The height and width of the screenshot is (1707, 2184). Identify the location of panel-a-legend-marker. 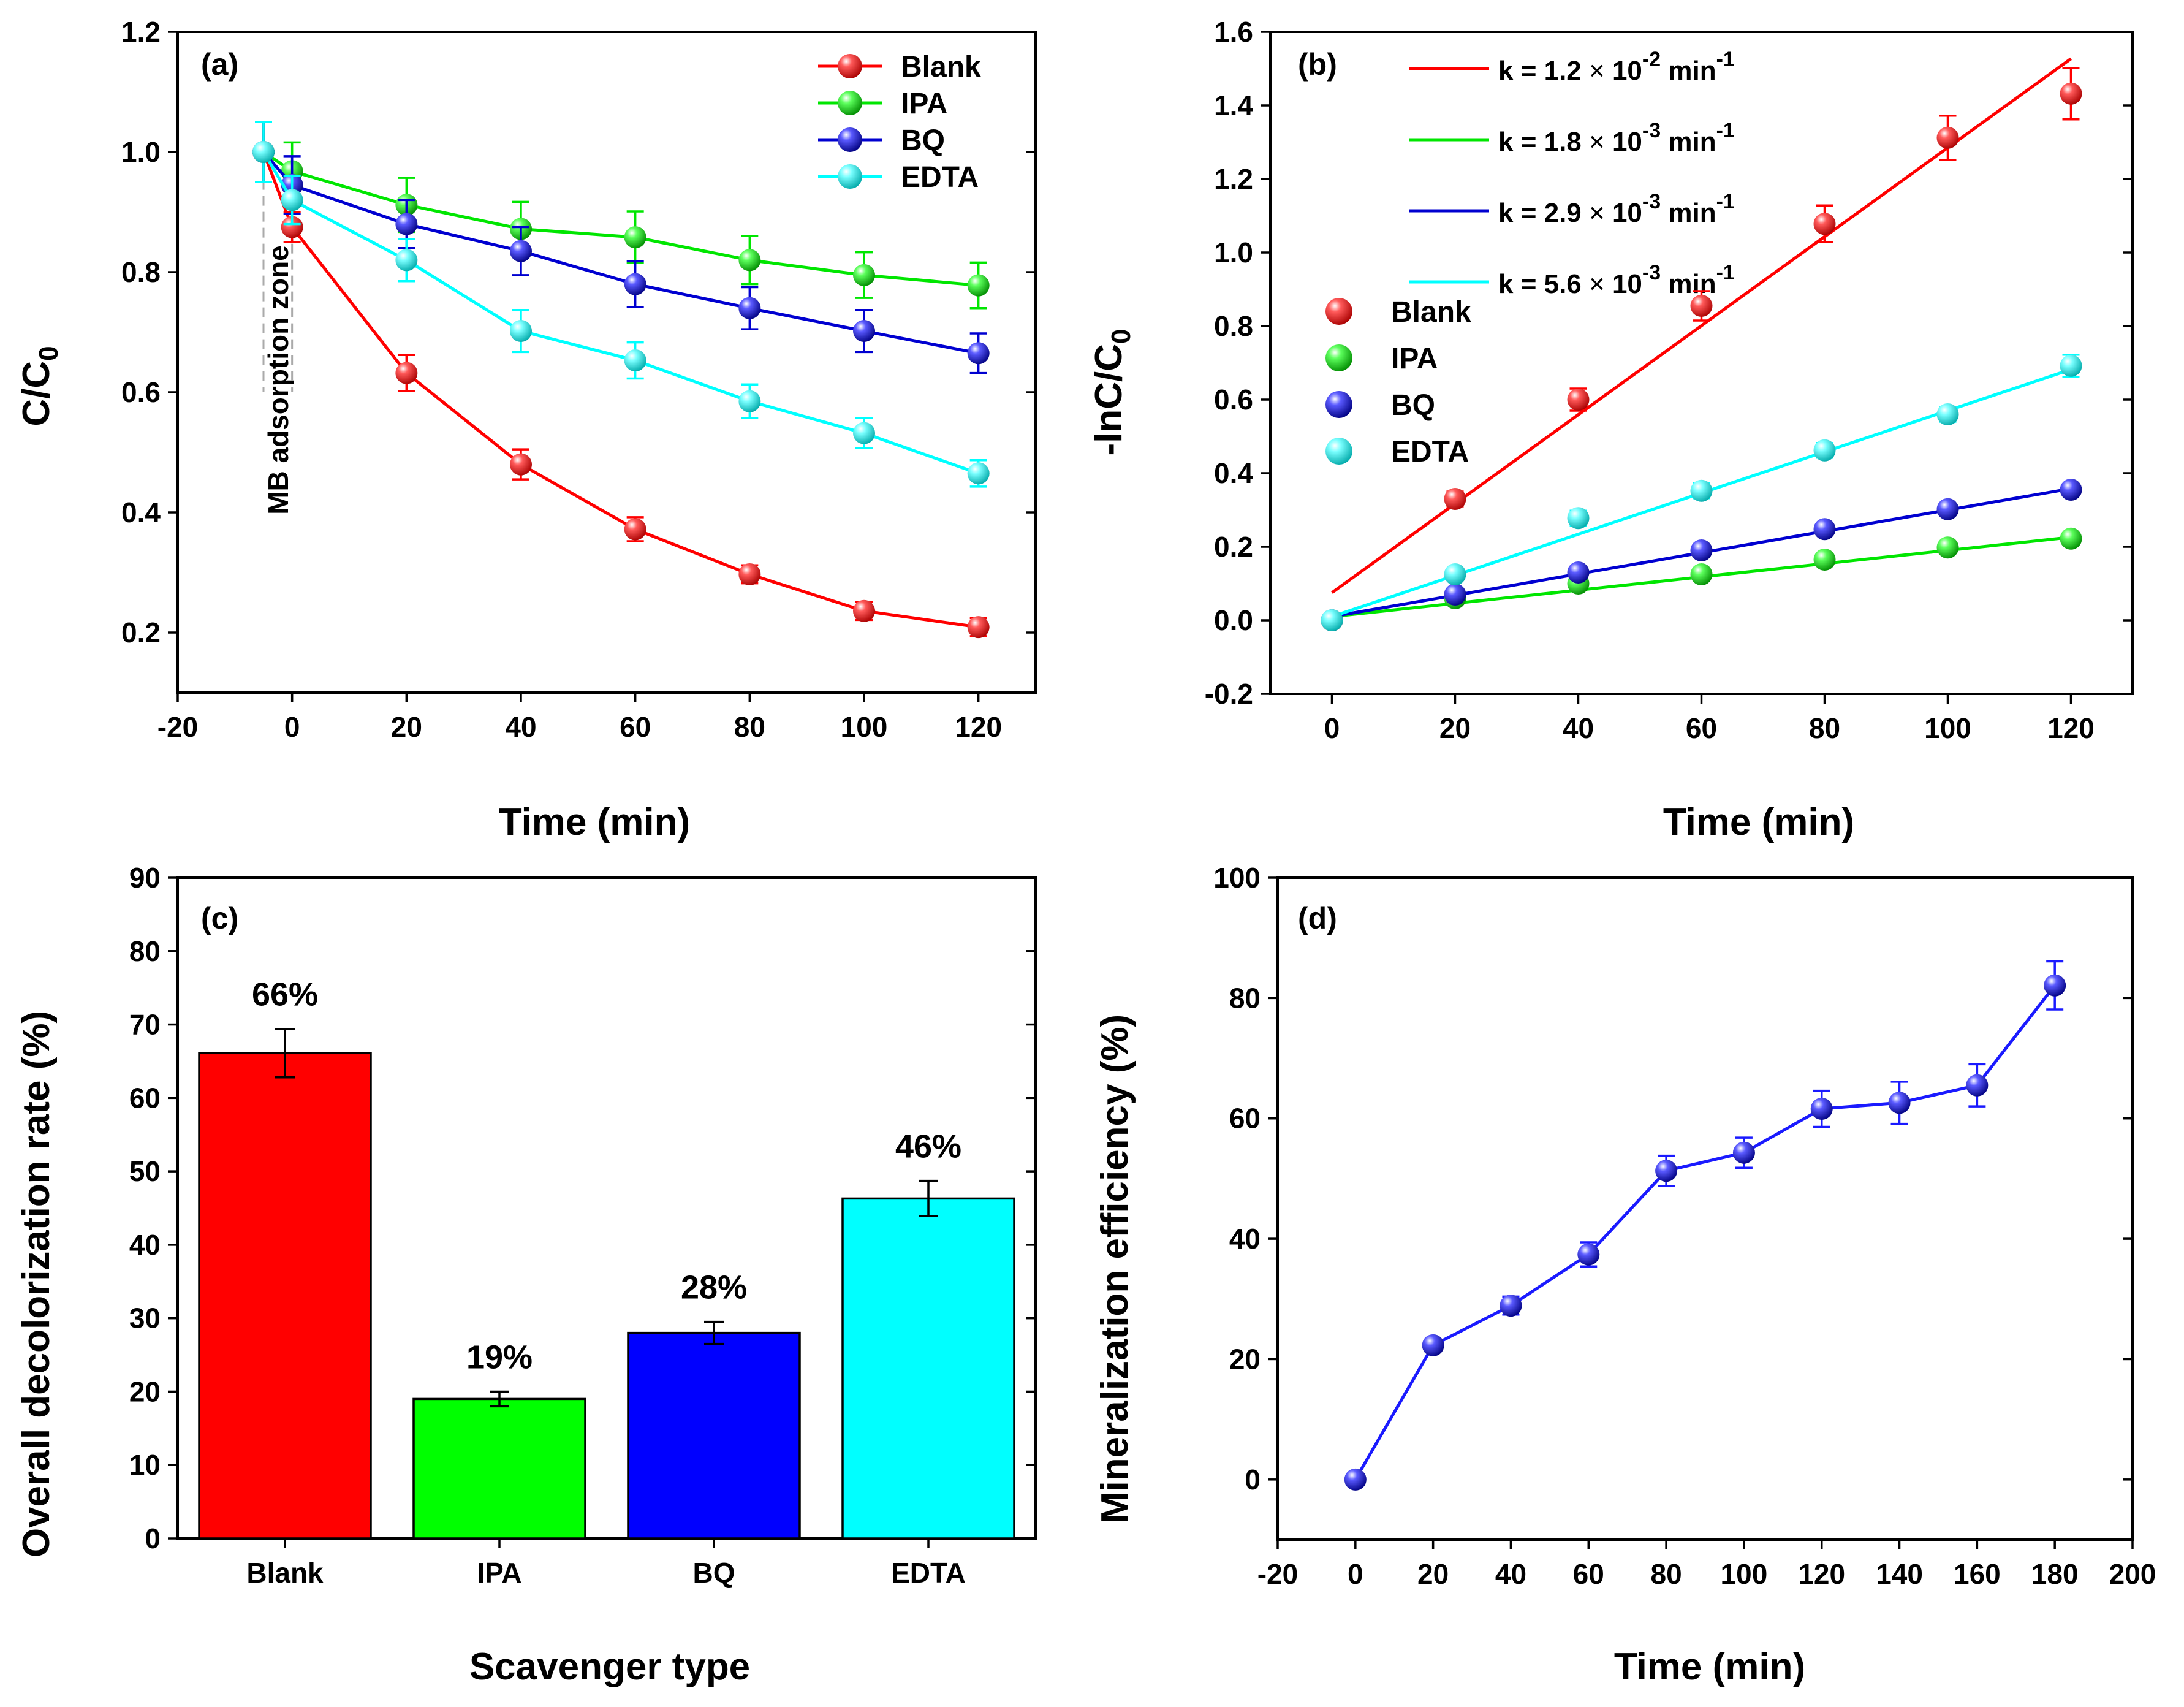
(850, 140).